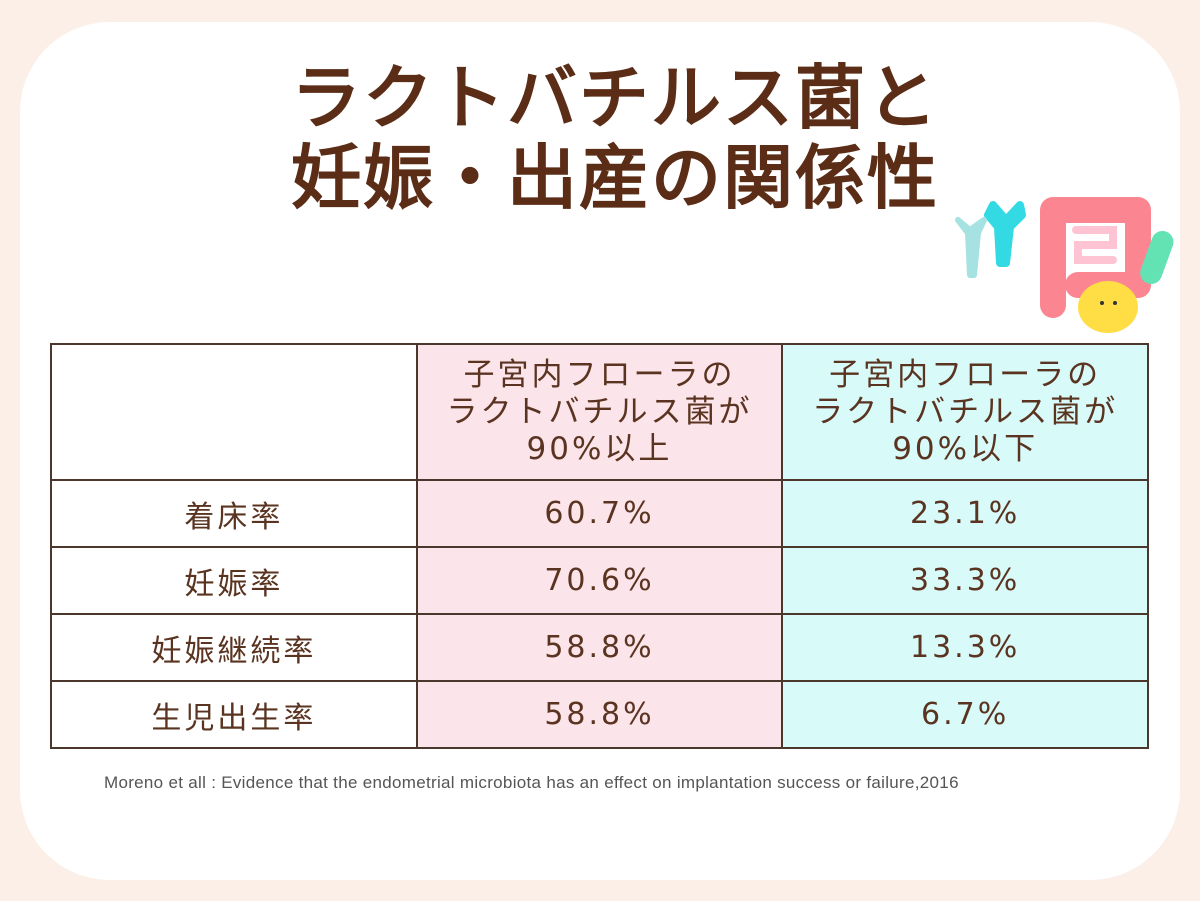  What do you see at coordinates (234, 580) in the screenshot?
I see `row-label: 妊娠率` at bounding box center [234, 580].